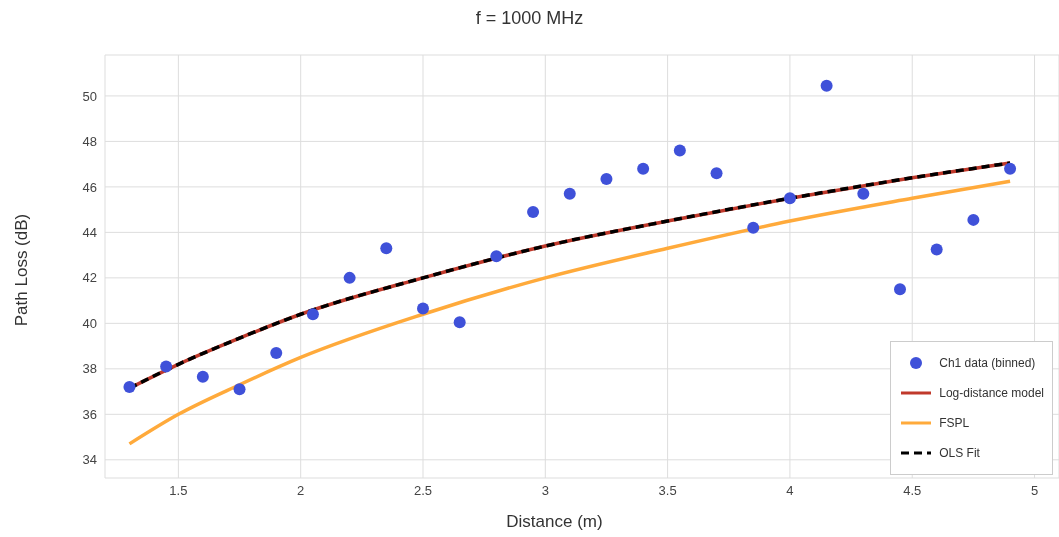  What do you see at coordinates (954, 423) in the screenshot?
I see `legend-label: FSPL` at bounding box center [954, 423].